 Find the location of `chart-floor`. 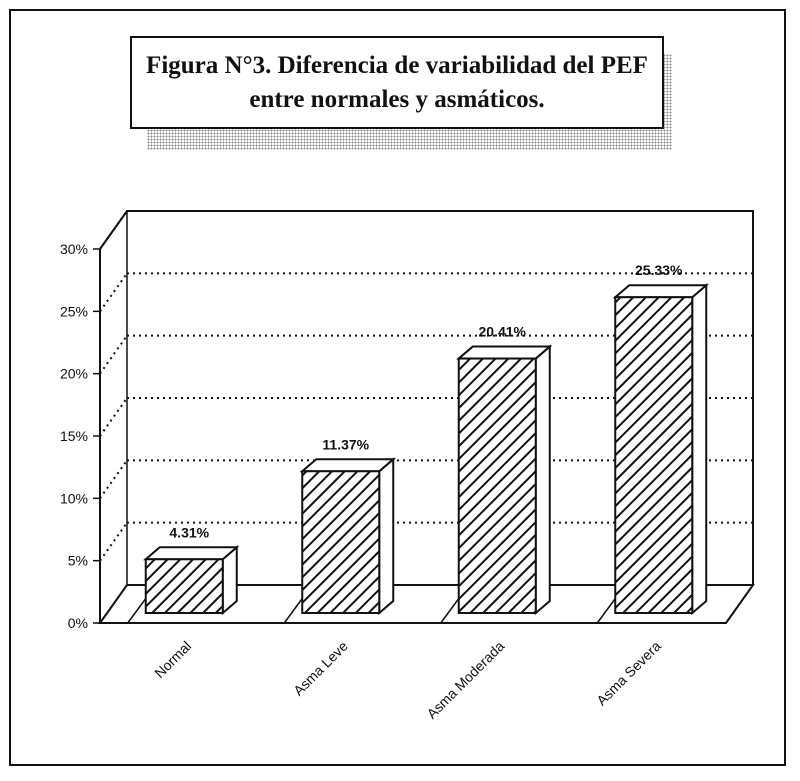

chart-floor is located at coordinates (426, 604).